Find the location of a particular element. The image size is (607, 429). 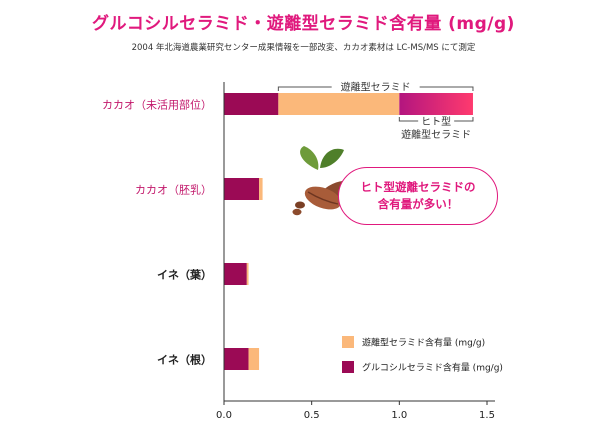

callout-line-1: ヒト型遊離セラミドの is located at coordinates (418, 187).